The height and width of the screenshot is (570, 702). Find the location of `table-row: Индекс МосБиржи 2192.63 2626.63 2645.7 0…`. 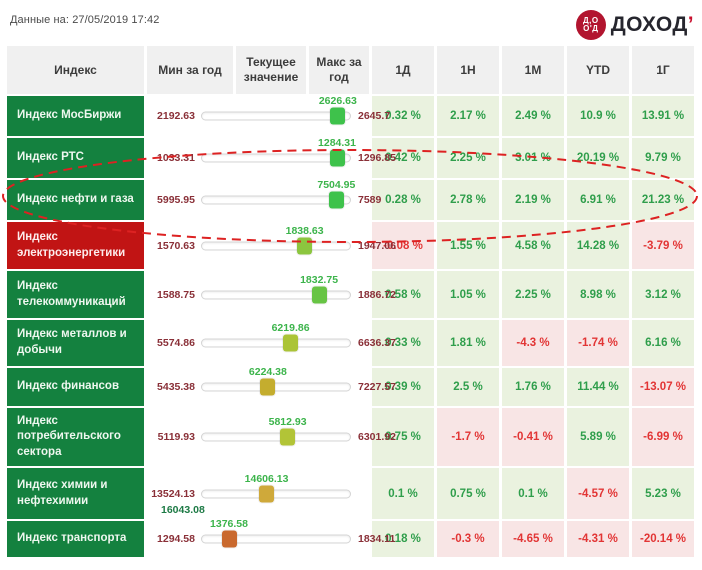

table-row: Индекс МосБиржи 2192.63 2626.63 2645.7 0… is located at coordinates (351, 115).